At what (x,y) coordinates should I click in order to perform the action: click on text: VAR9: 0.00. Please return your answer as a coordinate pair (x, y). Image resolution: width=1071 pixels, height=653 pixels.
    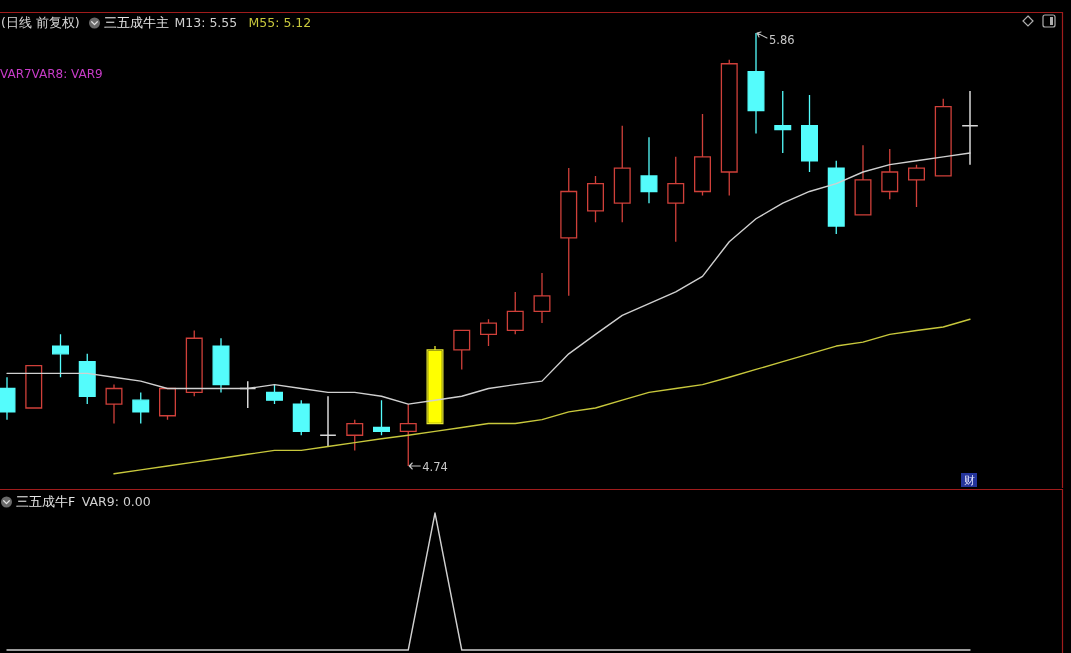
    Looking at the image, I should click on (116, 501).